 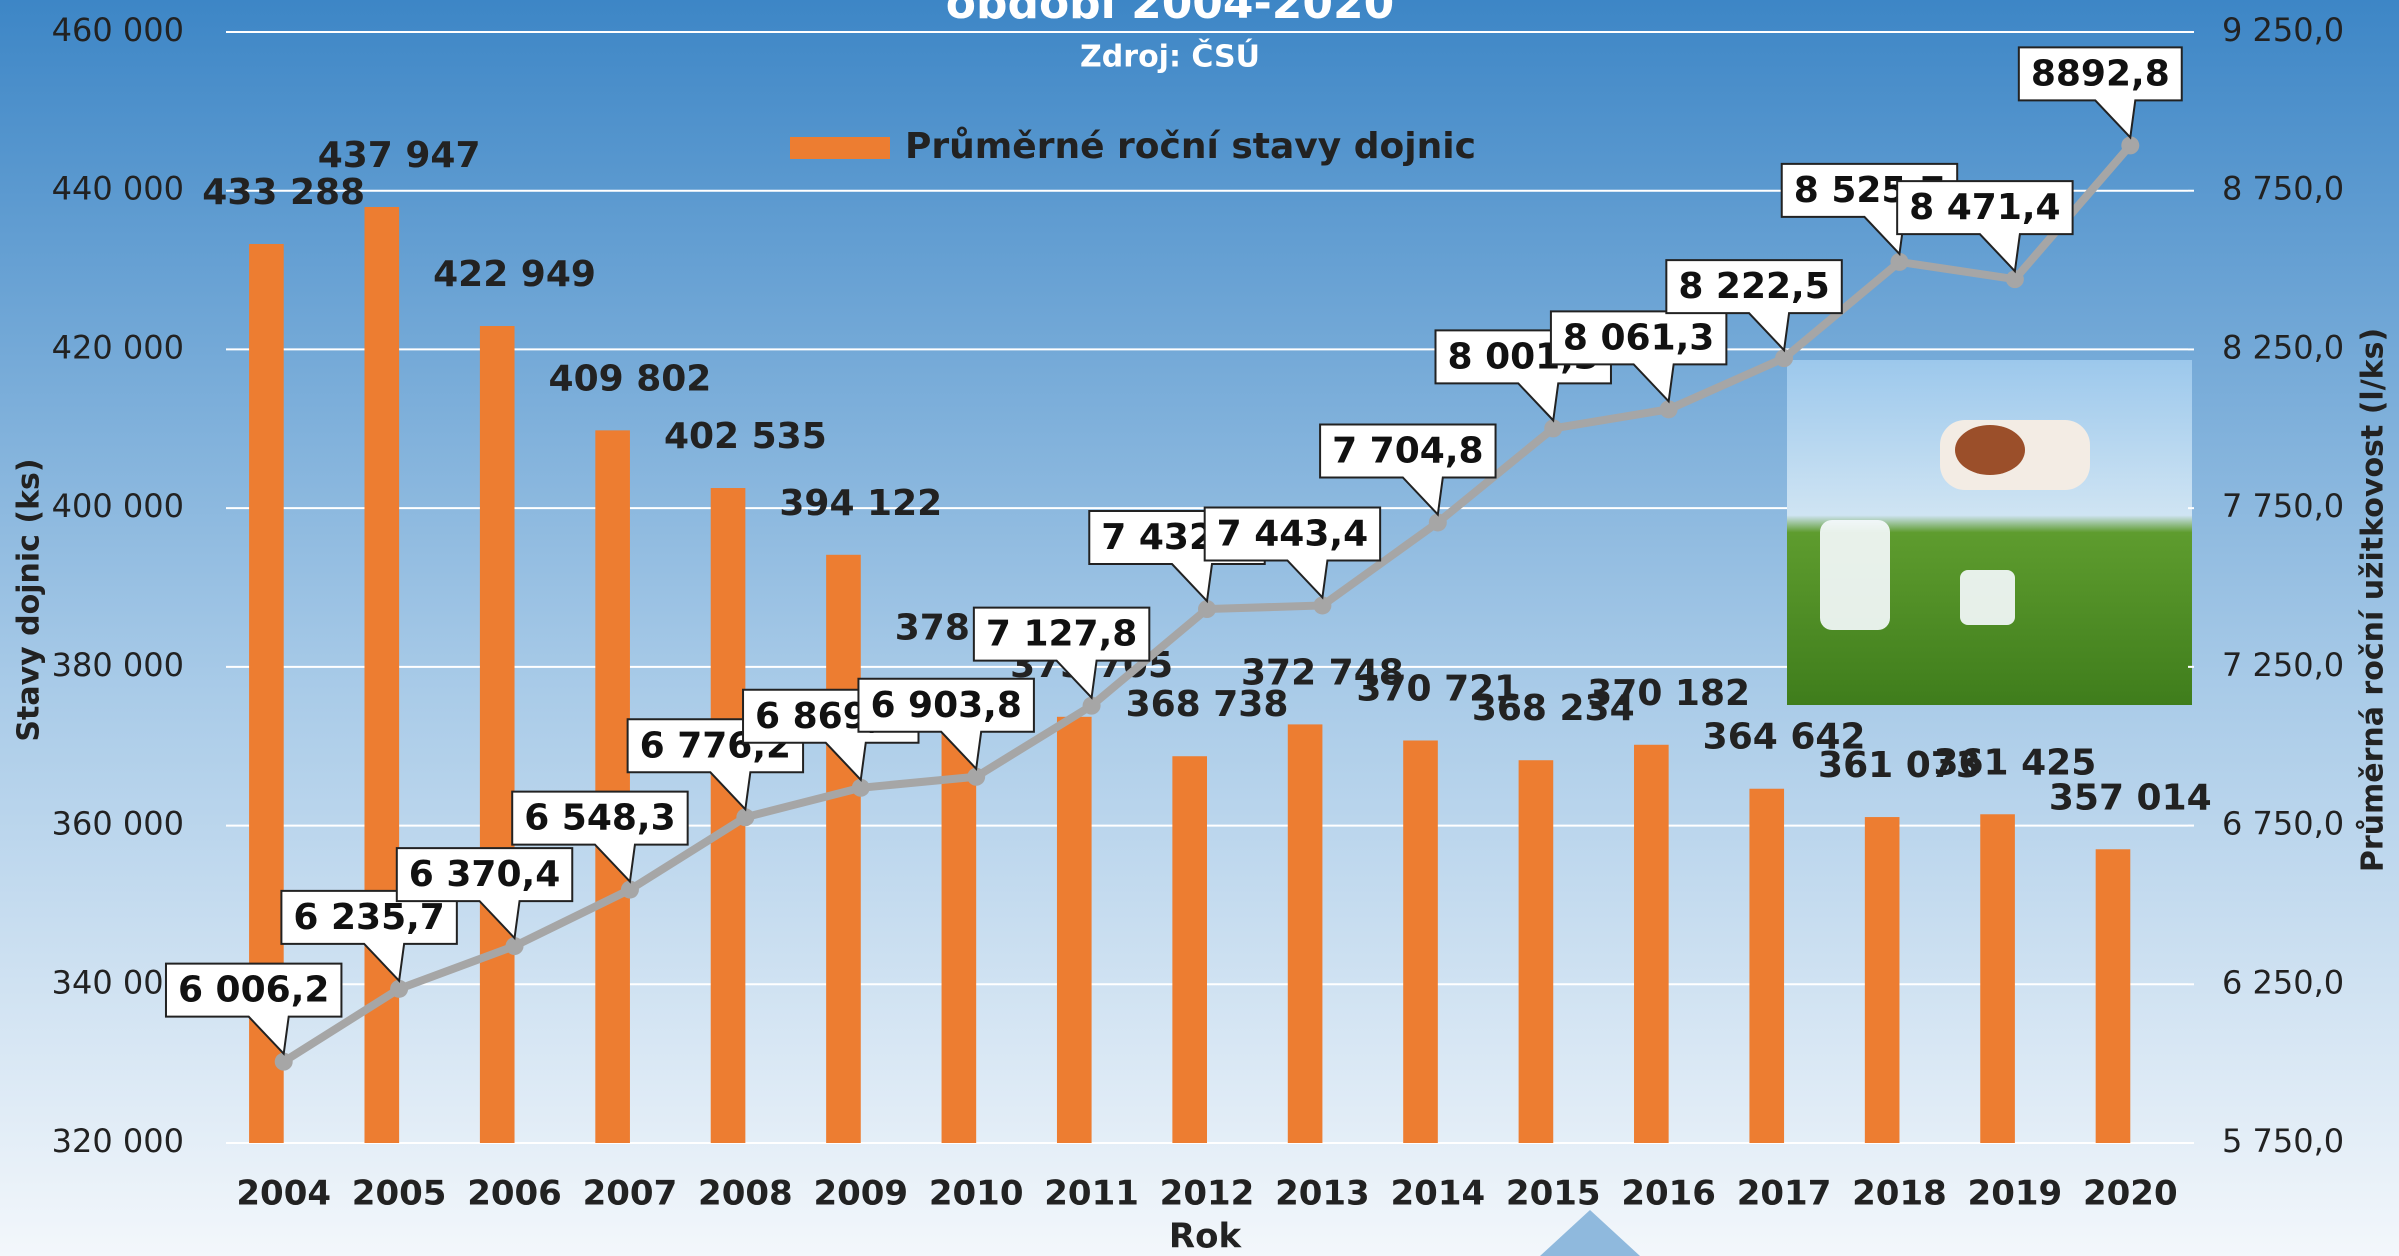 I want to click on x-tick-label: 2016, so click(x=1668, y=1194).